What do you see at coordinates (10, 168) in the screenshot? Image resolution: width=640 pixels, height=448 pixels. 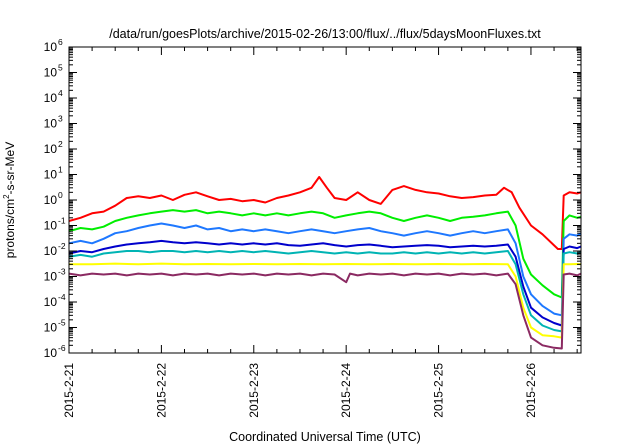 I see `y-axis-label-rest: -s-sr-MeV` at bounding box center [10, 168].